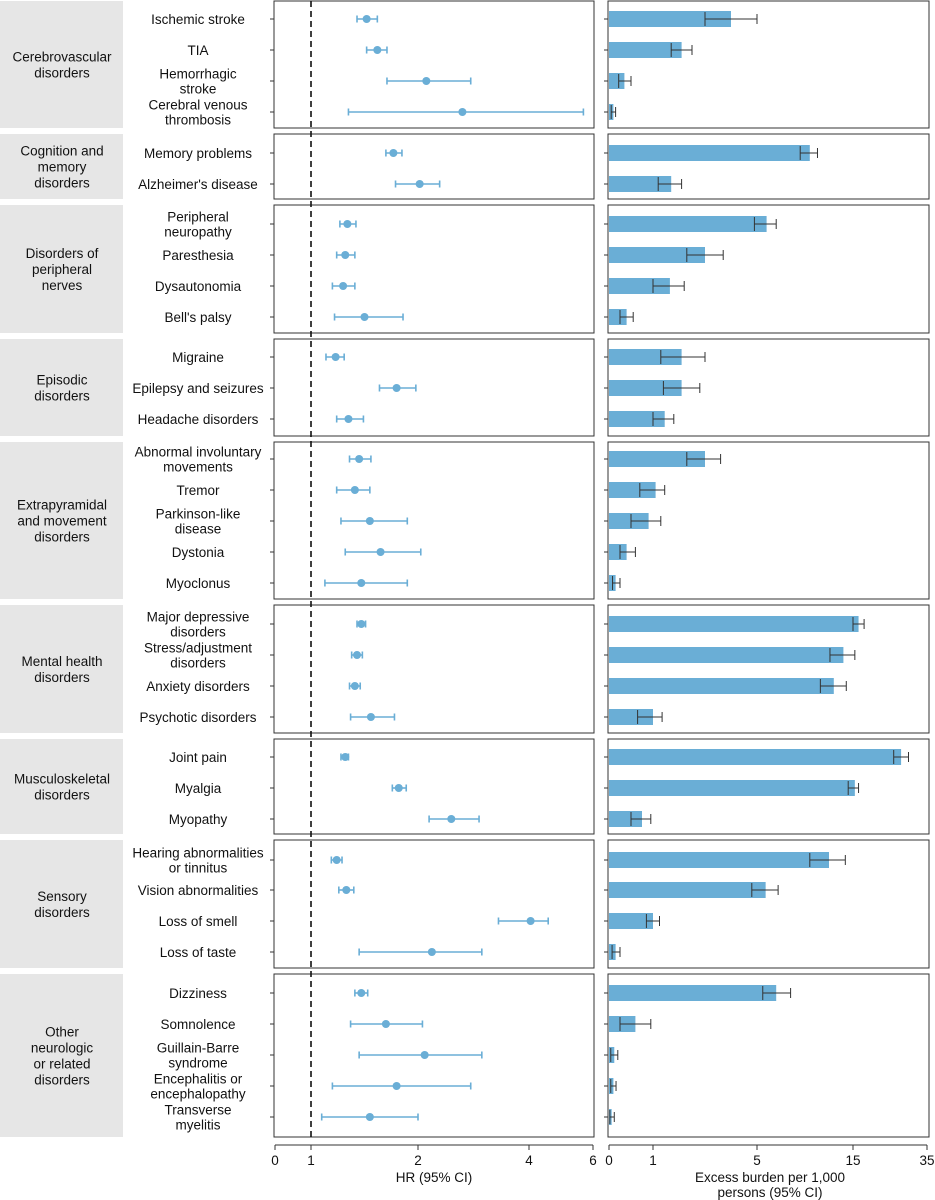 This screenshot has width=935, height=1200. I want to click on row-label: Tremor, so click(199, 490).